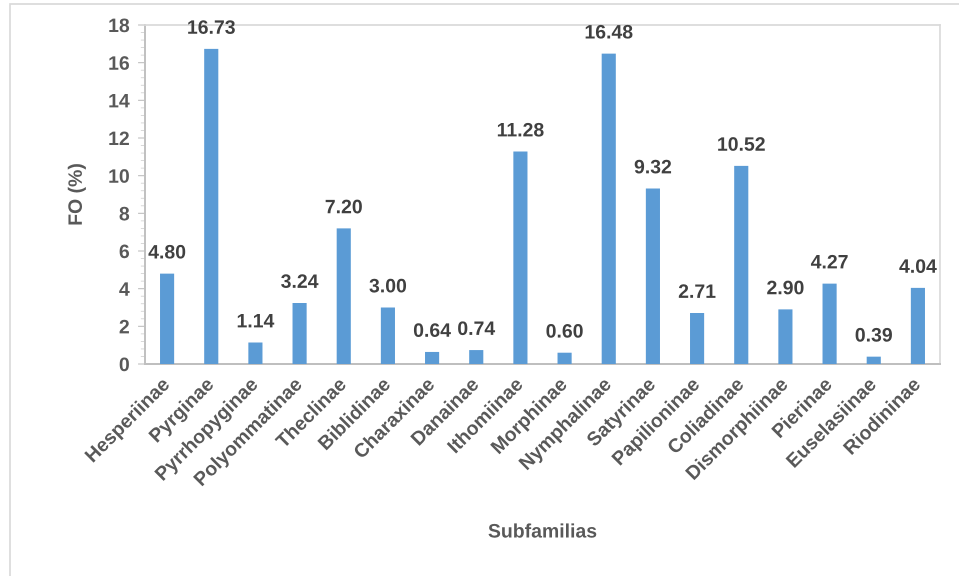 This screenshot has width=959, height=576. What do you see at coordinates (432, 330) in the screenshot?
I see `data-label: 0.64` at bounding box center [432, 330].